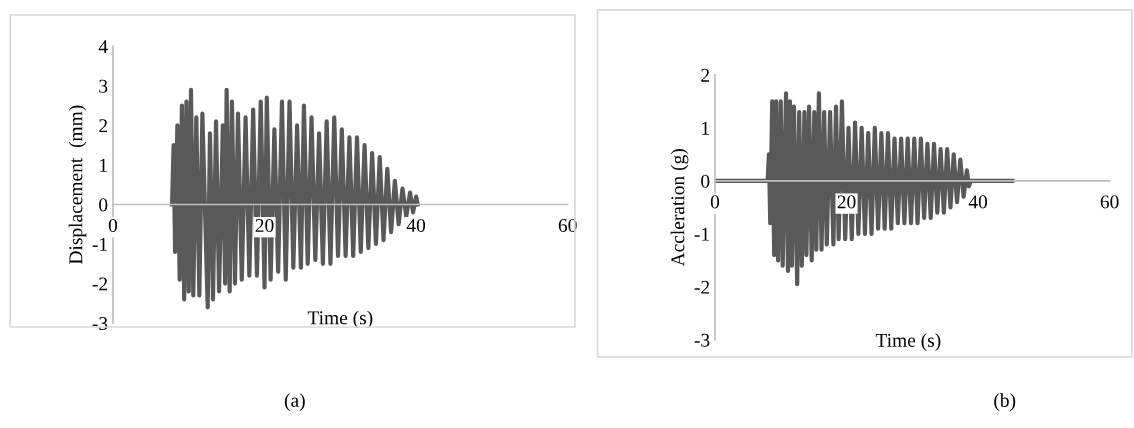 This screenshot has height=428, width=1134. Describe the element at coordinates (679, 208) in the screenshot. I see `y-axis-title: Accleration (g)` at that location.